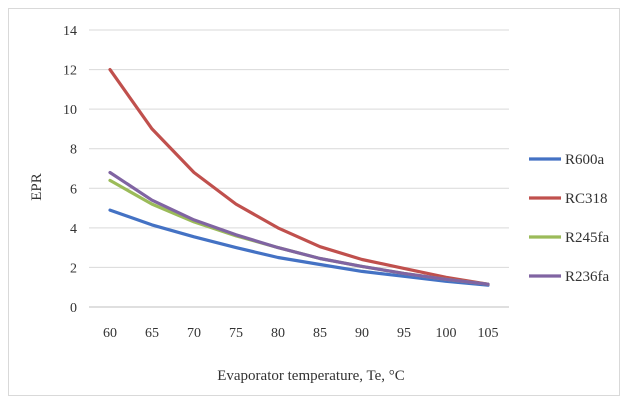  What do you see at coordinates (587, 277) in the screenshot?
I see `legend-label: R236fa` at bounding box center [587, 277].